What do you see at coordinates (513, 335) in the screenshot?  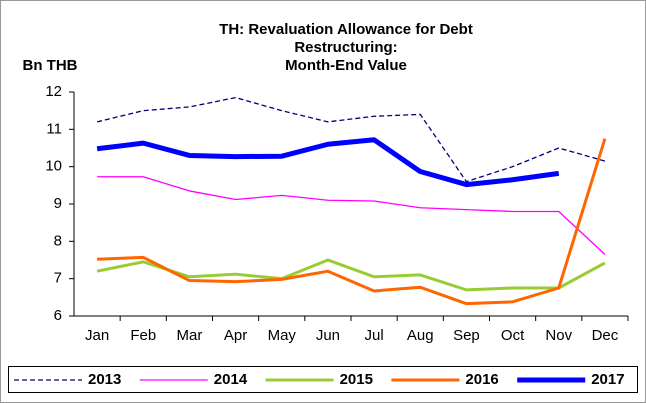 I see `x-tick-label: Oct` at bounding box center [513, 335].